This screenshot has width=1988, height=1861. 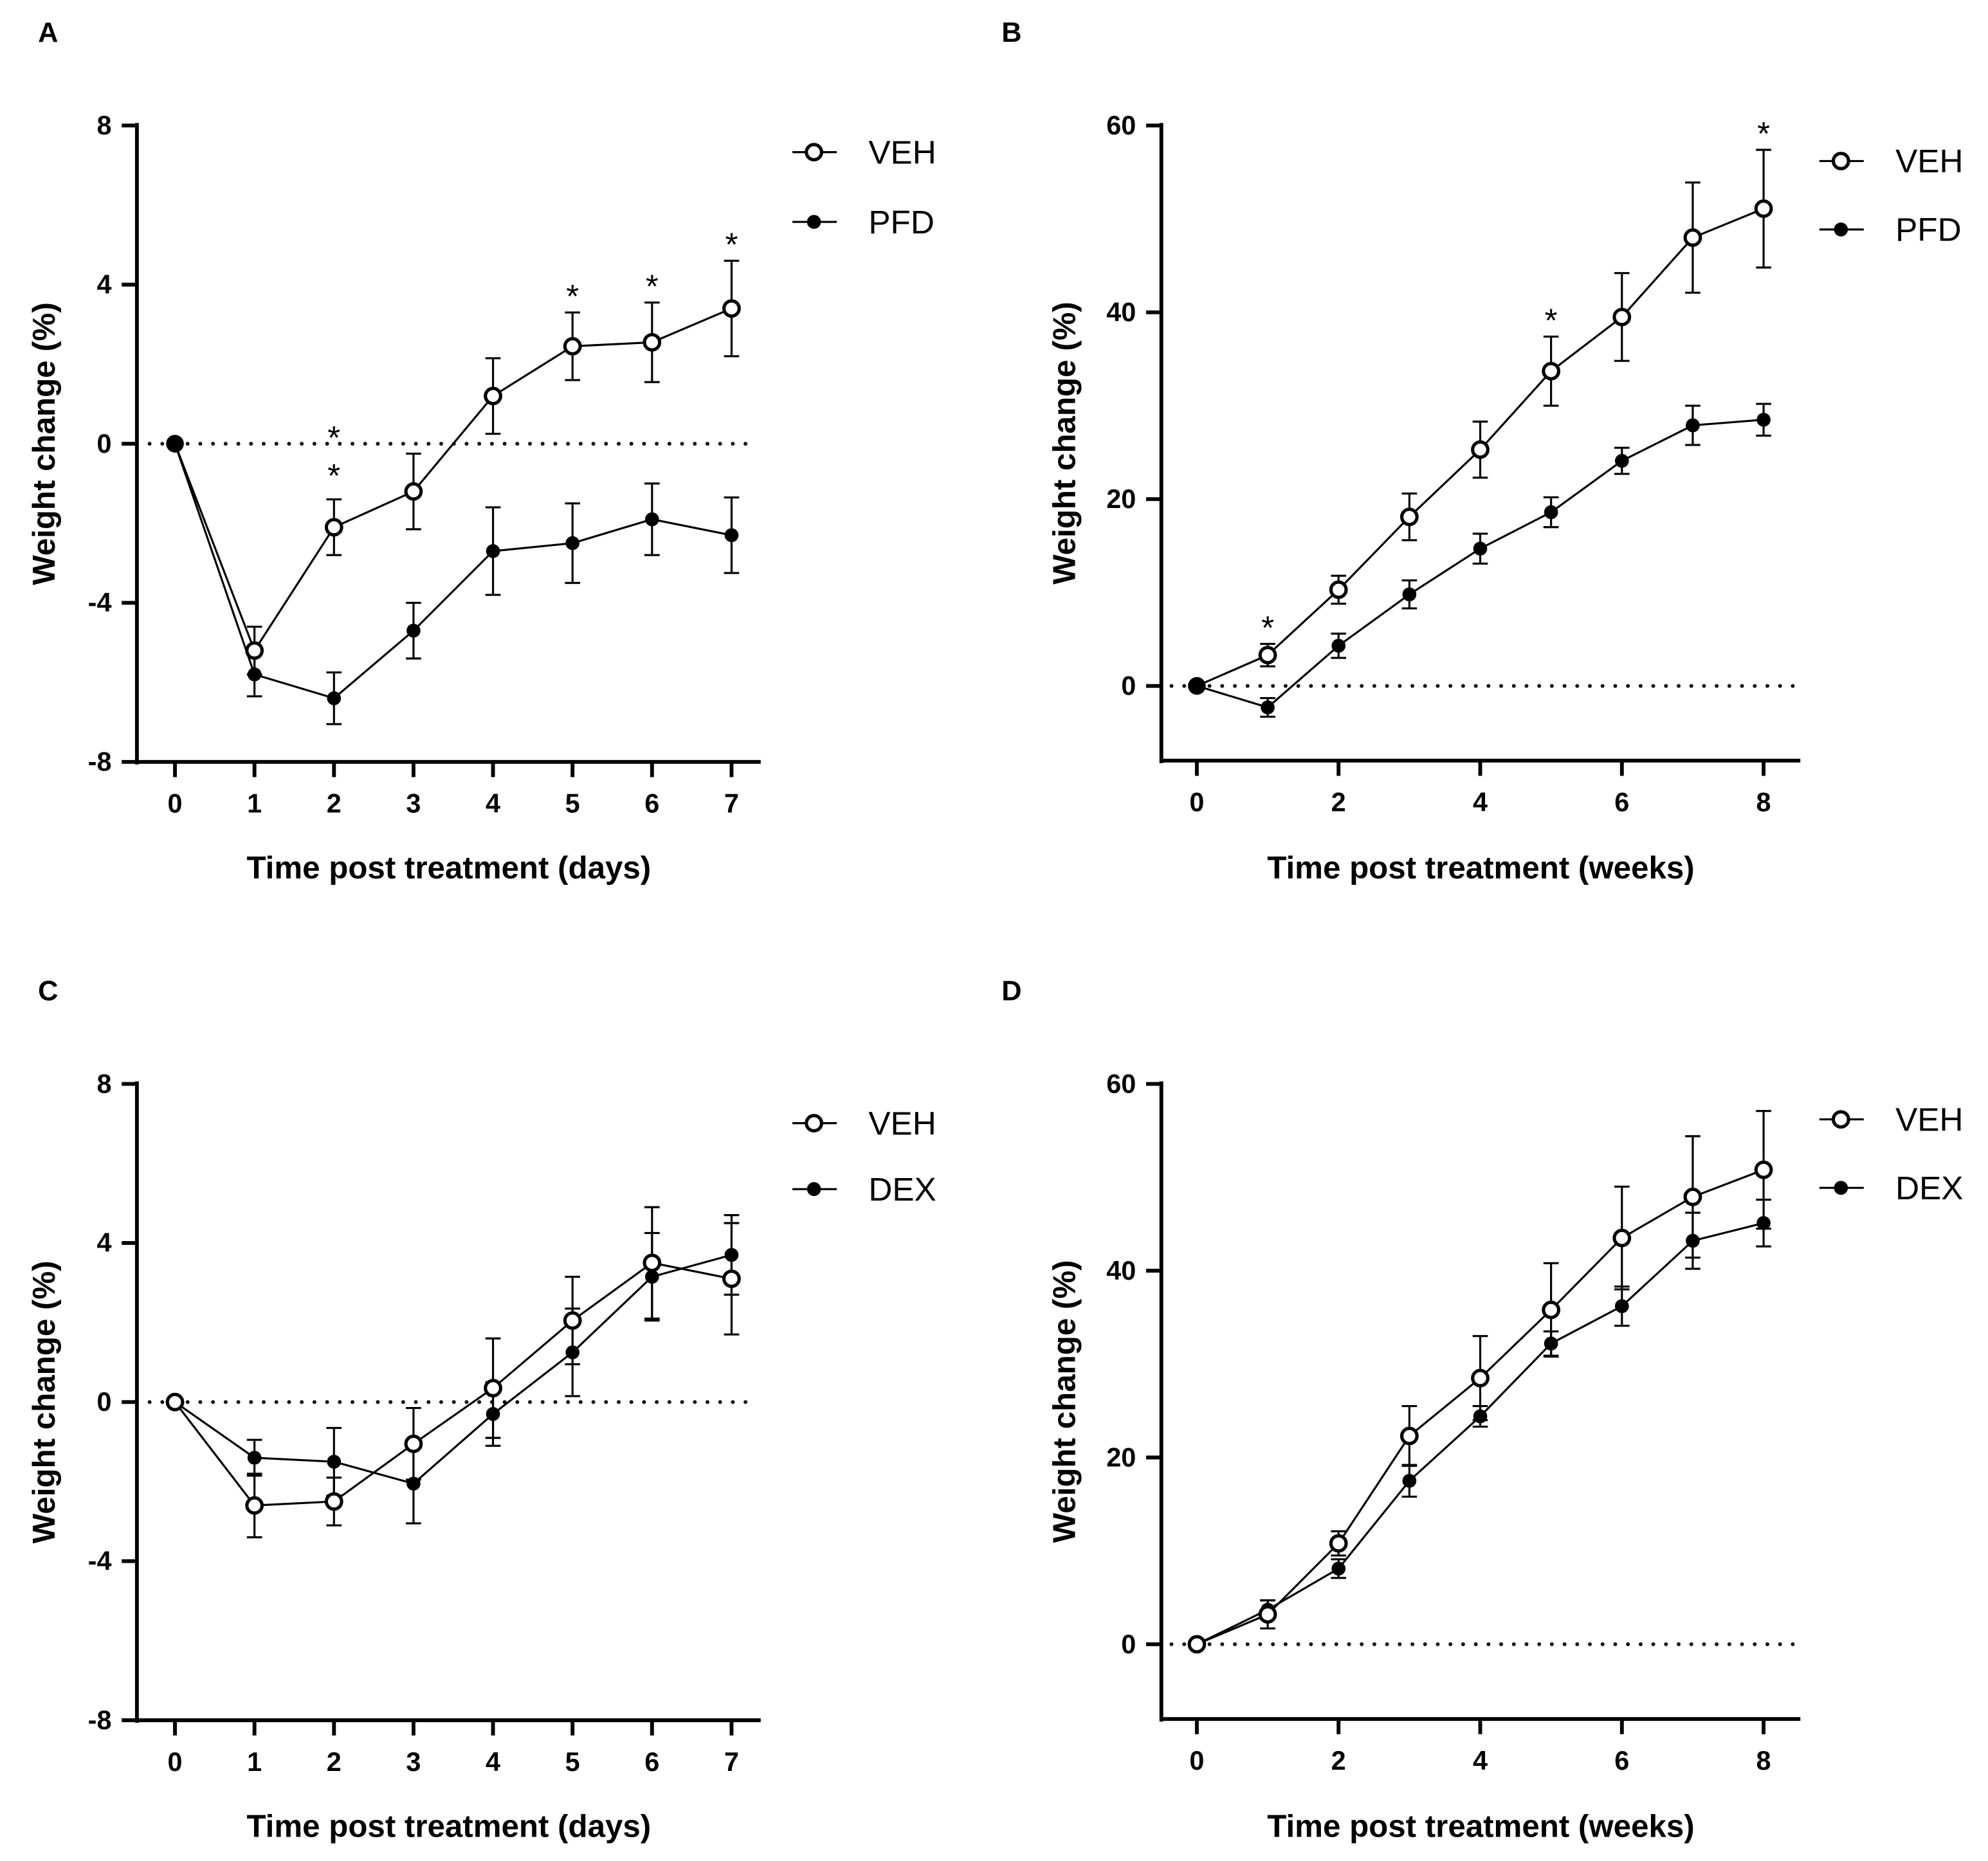 What do you see at coordinates (1480, 1425) in the screenshot?
I see `series-dex` at bounding box center [1480, 1425].